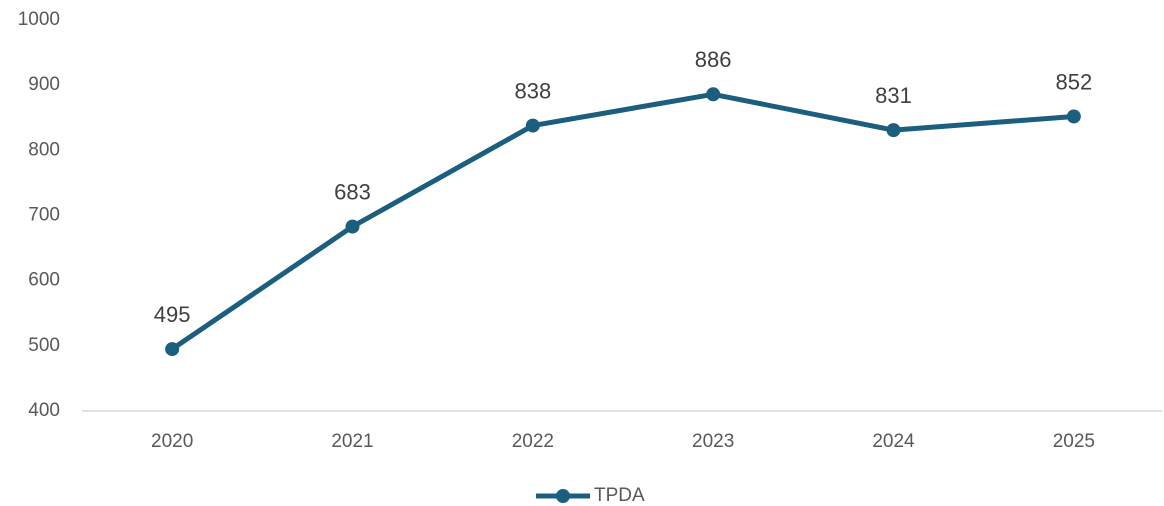 This screenshot has width=1164, height=506. Describe the element at coordinates (352, 441) in the screenshot. I see `x-tick-label: 2021` at that location.